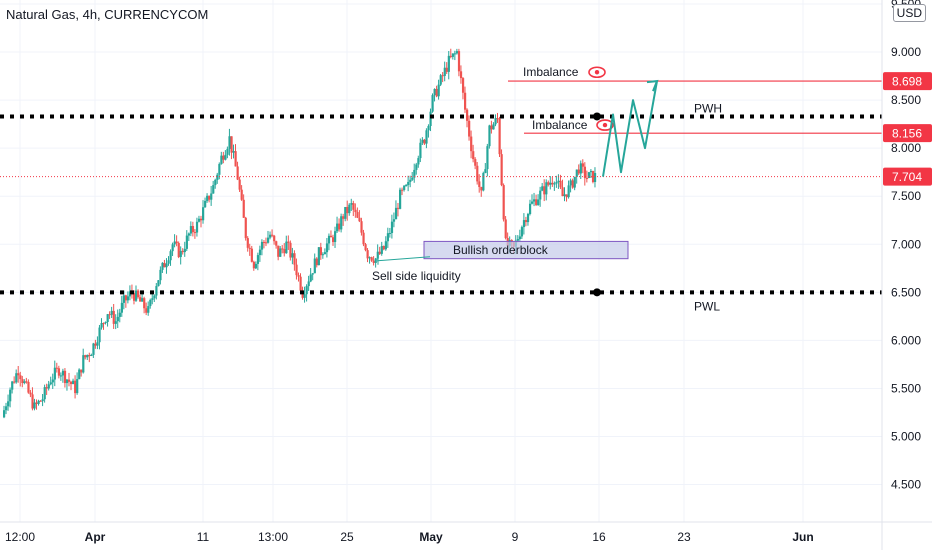  Describe the element at coordinates (906, 196) in the screenshot. I see `y-tick-label: 7.500` at that location.